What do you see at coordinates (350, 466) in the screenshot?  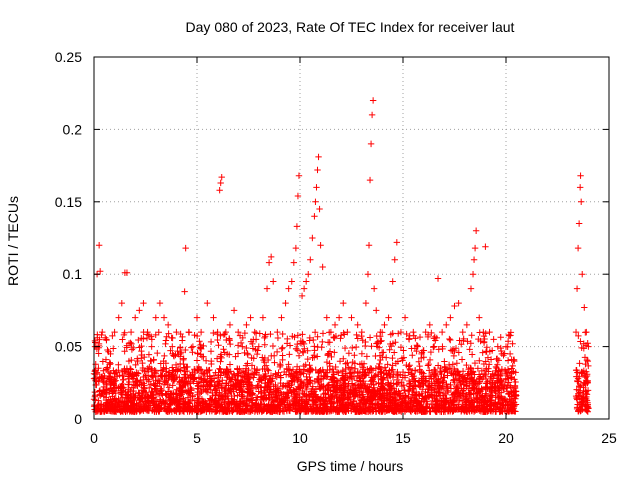 I see `x-axis-label: GPS time / hours` at bounding box center [350, 466].